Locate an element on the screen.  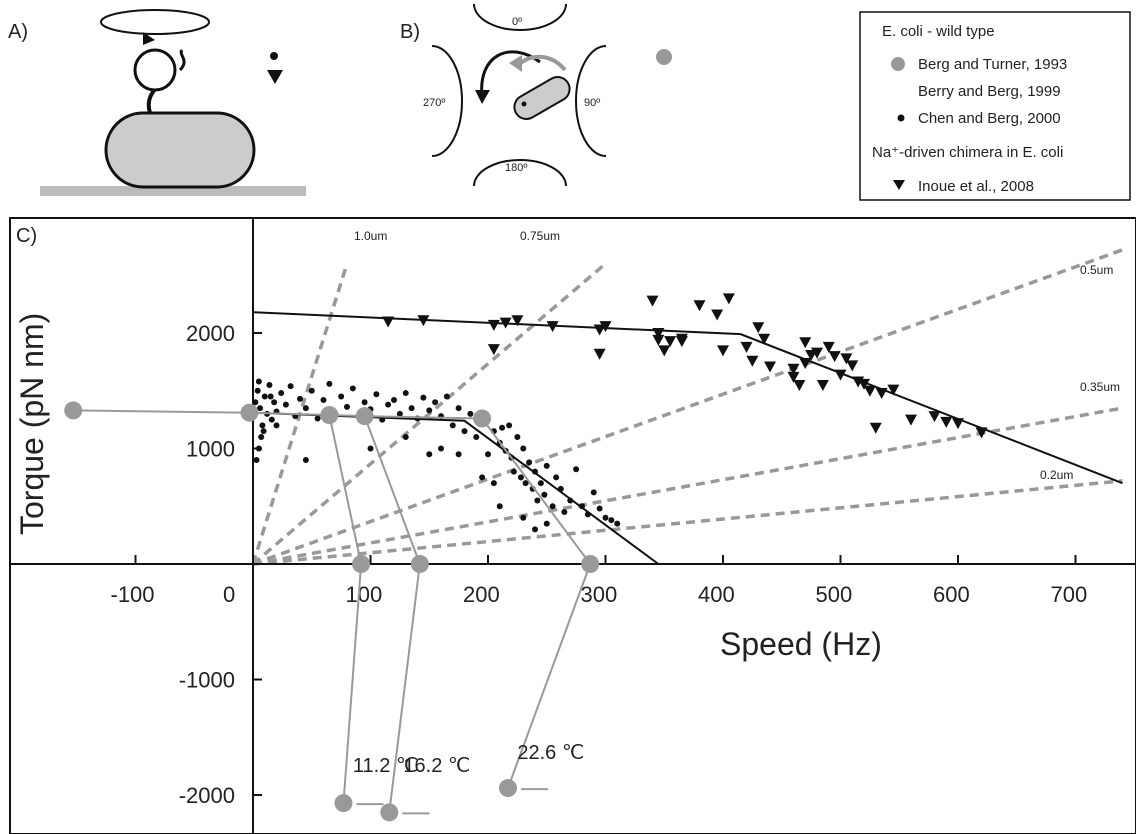
legend-entry-4: Inoue et al., 2008 is located at coordinates (976, 186).